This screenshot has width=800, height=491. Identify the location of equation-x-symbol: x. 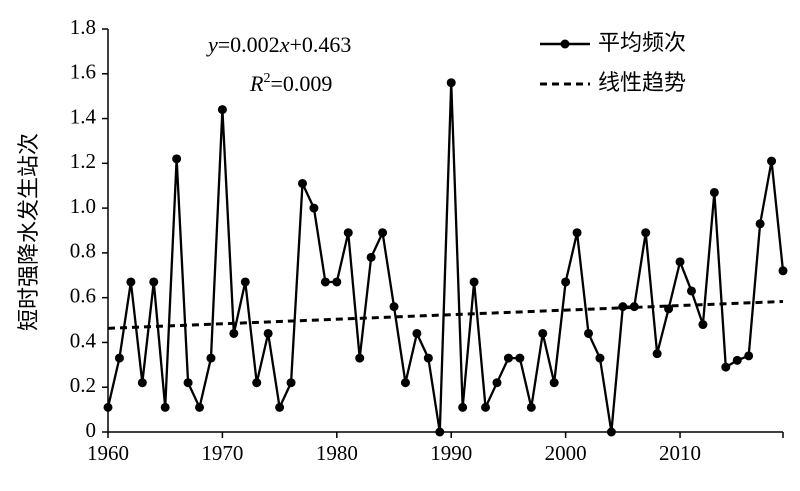
(284, 44).